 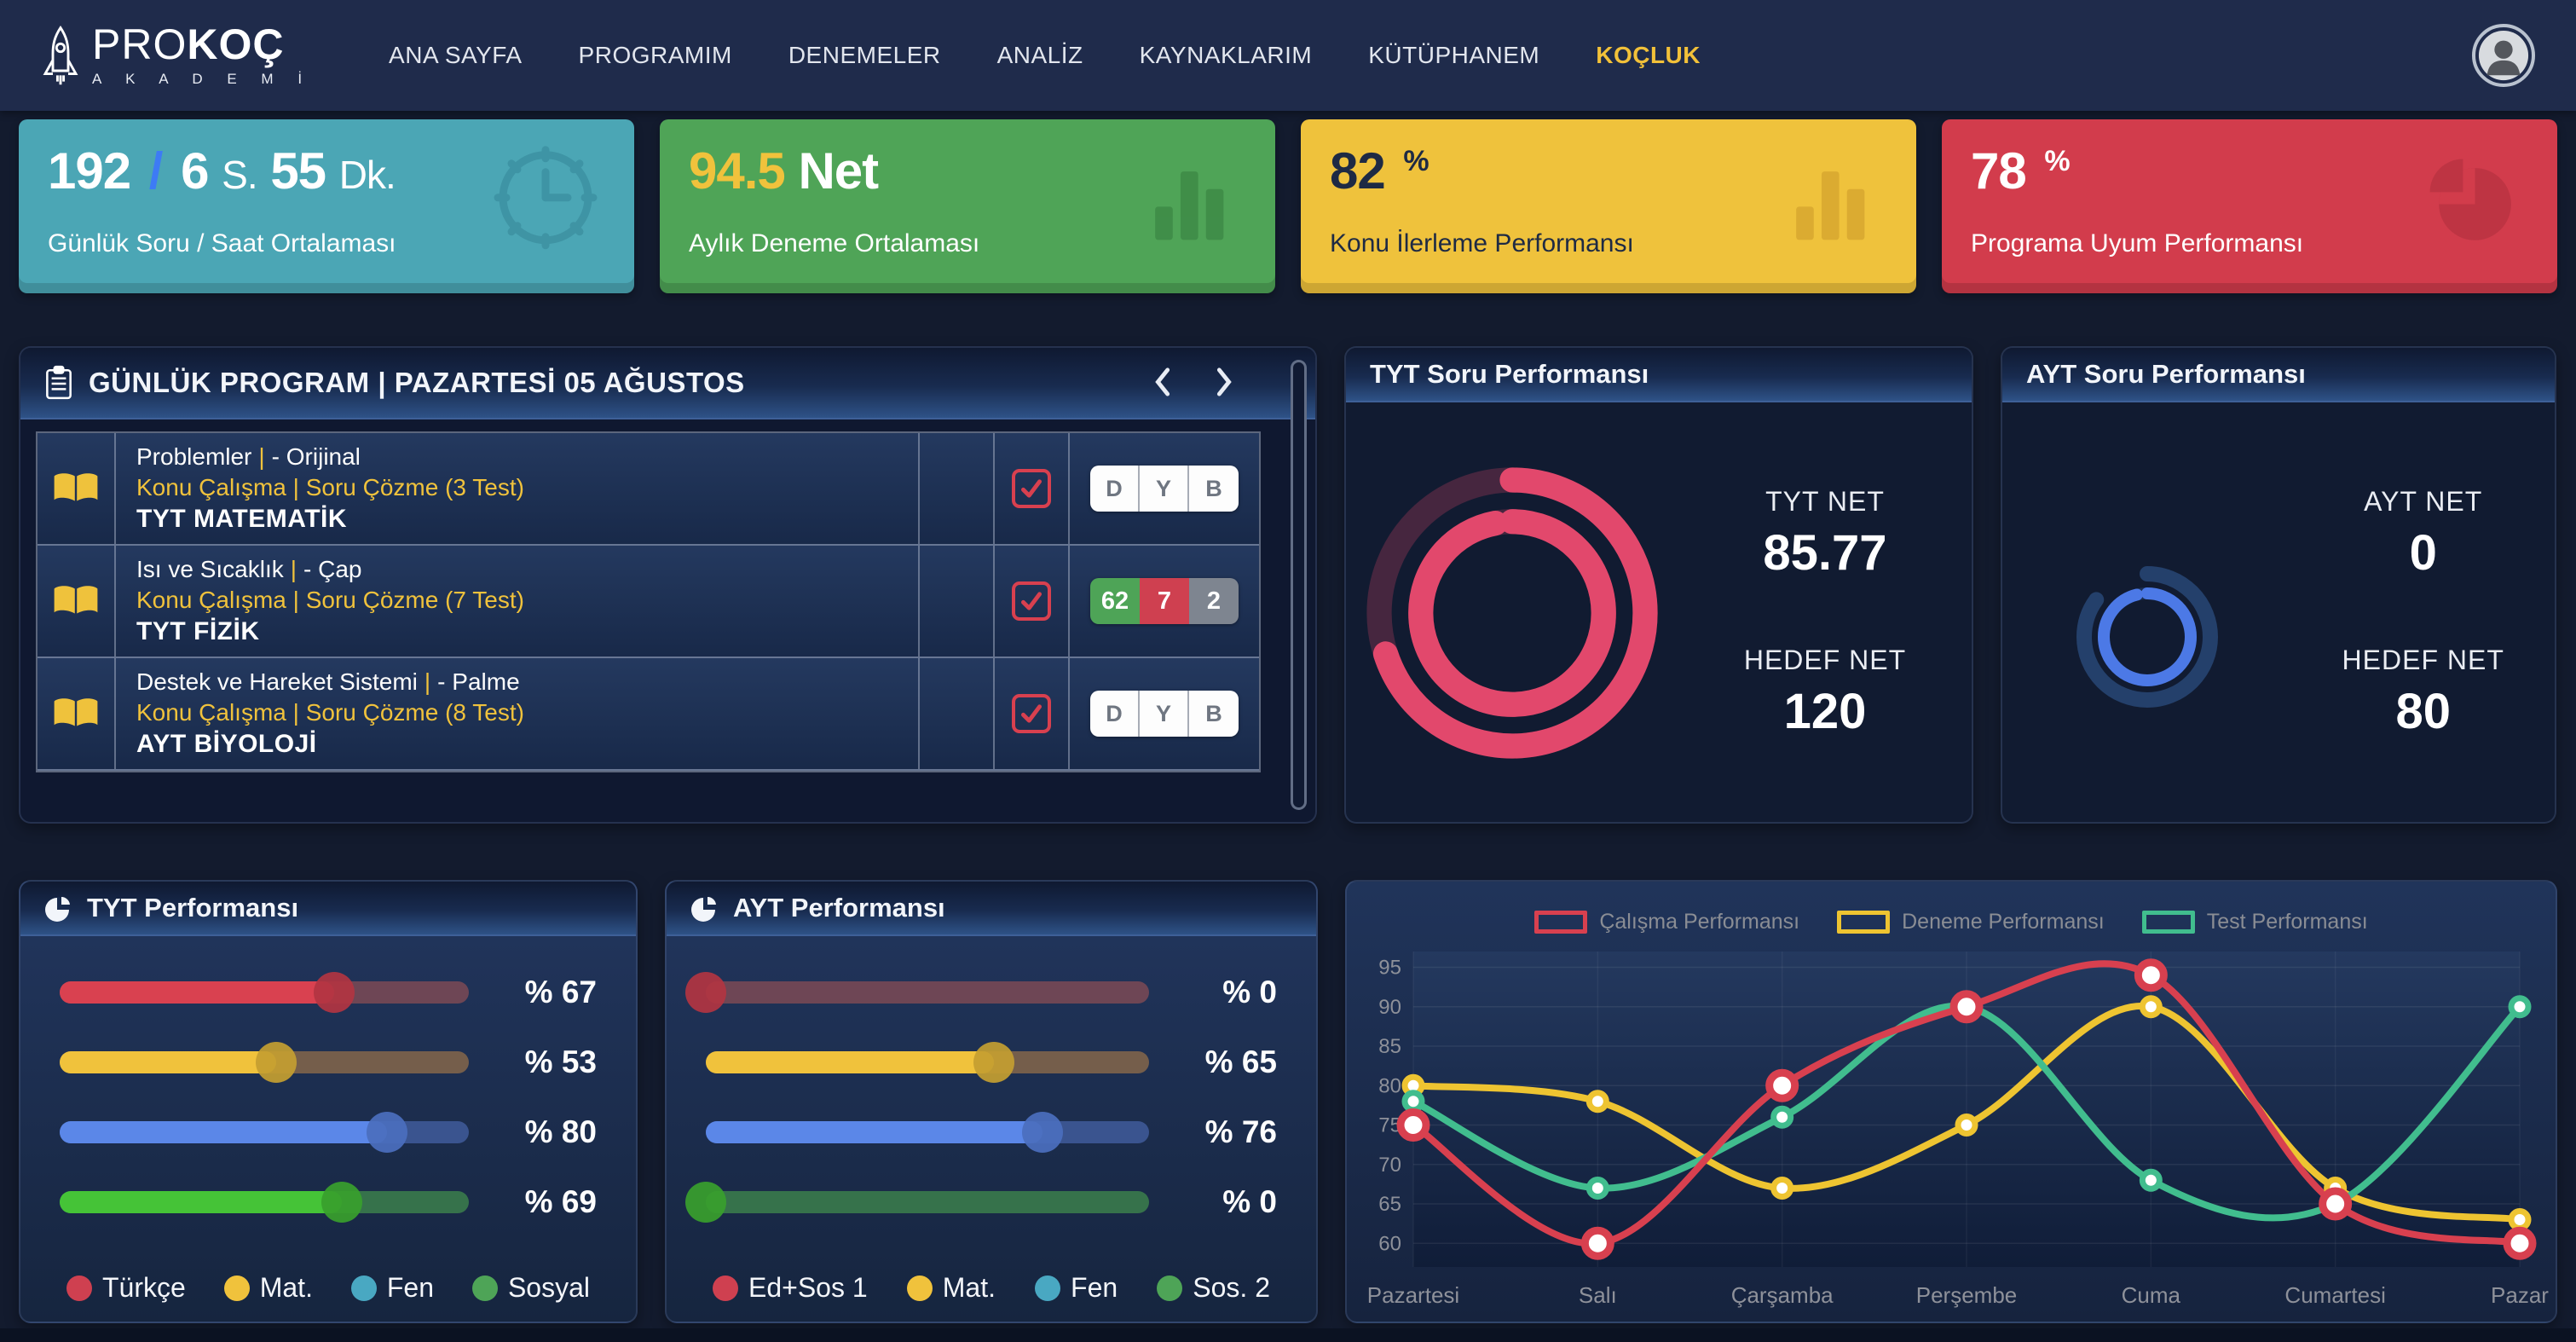 I want to click on program-scrollbar, so click(x=1299, y=585).